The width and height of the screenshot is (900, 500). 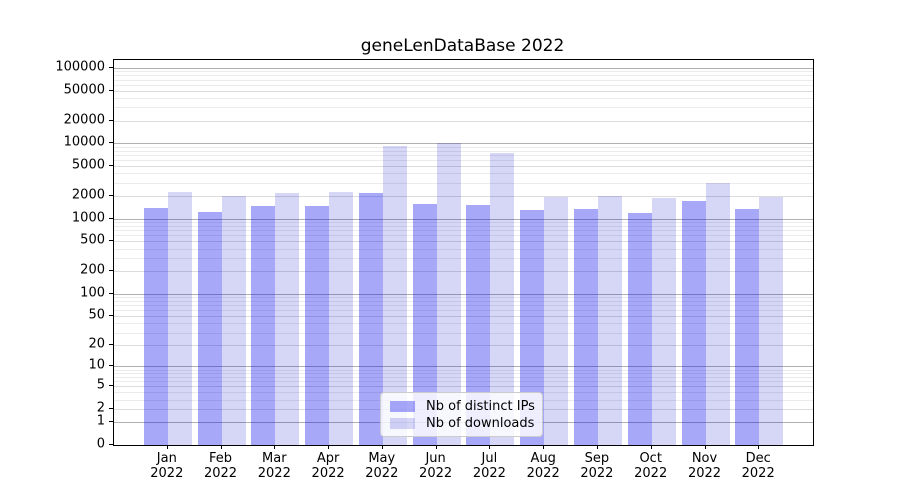 I want to click on bar-feb-distinct-ips, so click(x=209, y=328).